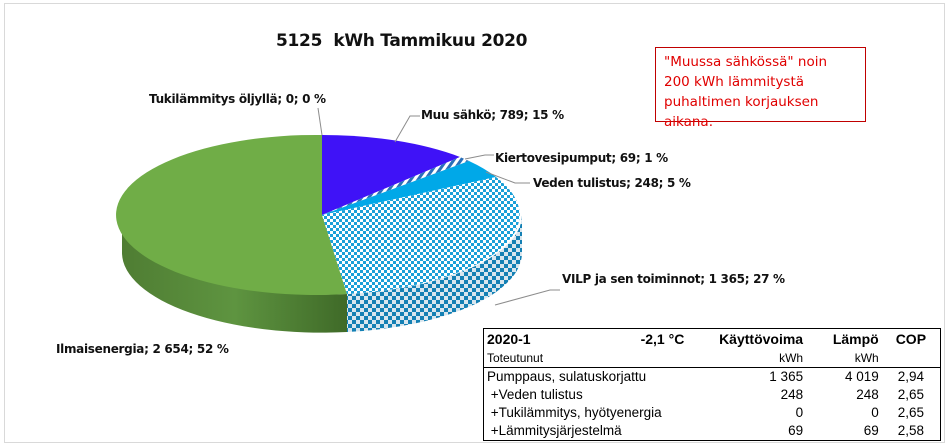 The height and width of the screenshot is (446, 951). I want to click on label-tukilammitys: Tukilämmitys öljyllä; 0; 0 %, so click(237, 99).